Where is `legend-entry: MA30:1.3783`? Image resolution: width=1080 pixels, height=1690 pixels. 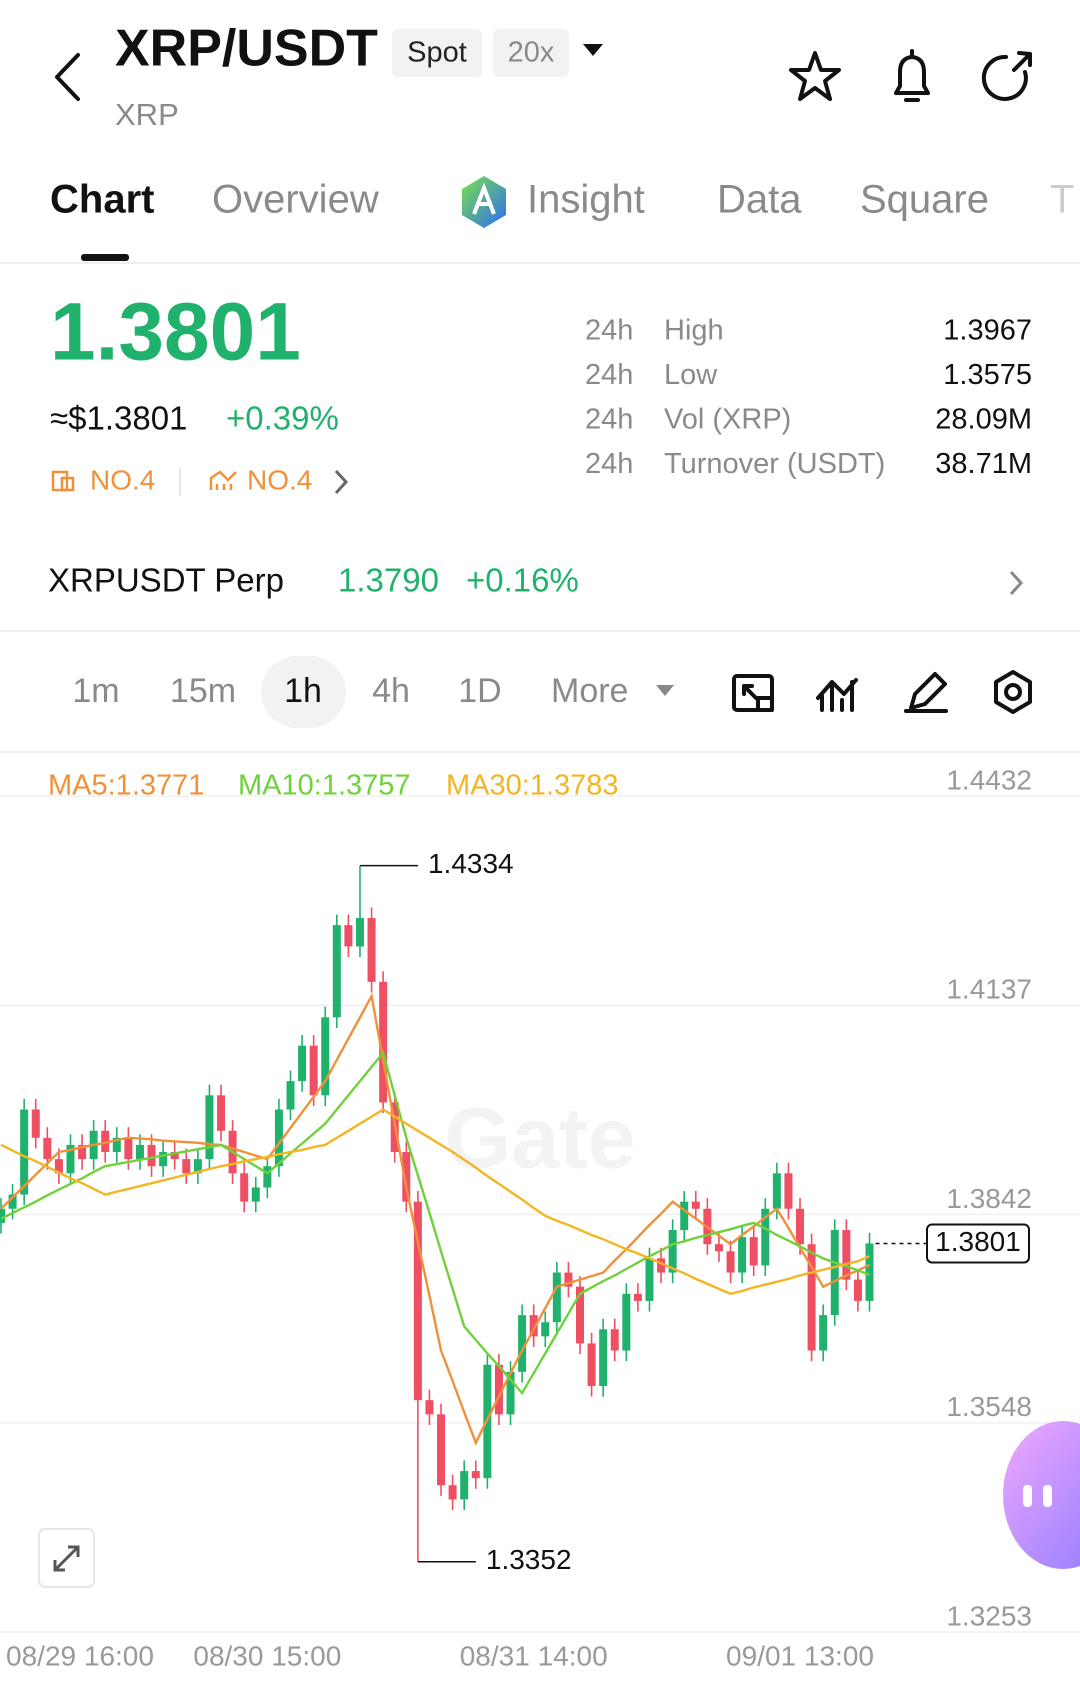
legend-entry: MA30:1.3783 is located at coordinates (532, 786).